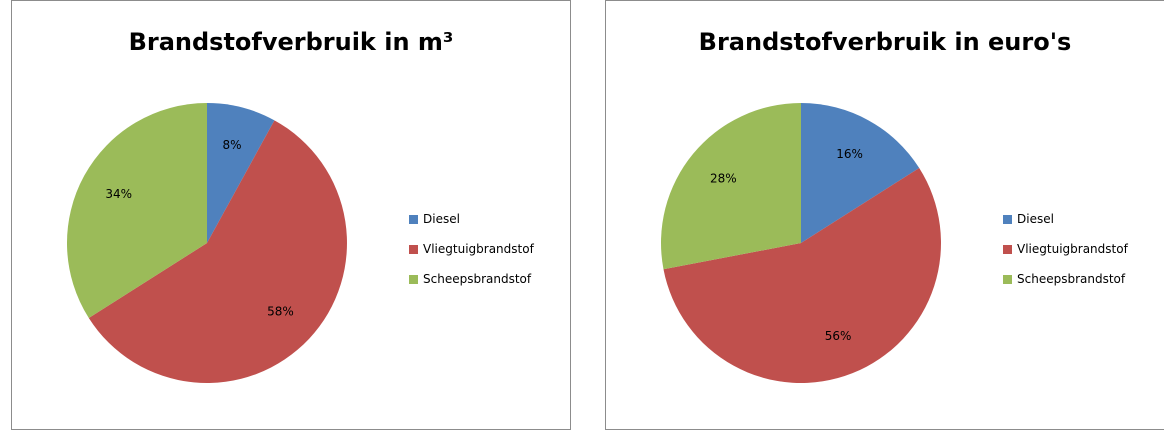  I want to click on data-label-diesel: 8%, so click(232, 145).